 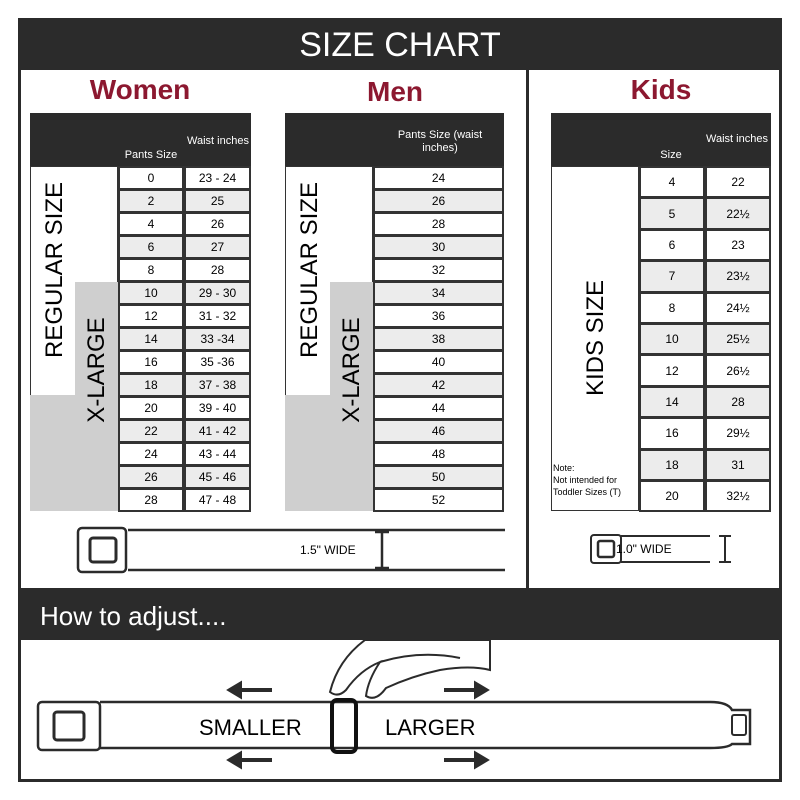 I want to click on kids-size-cell: 18, so click(x=672, y=464).